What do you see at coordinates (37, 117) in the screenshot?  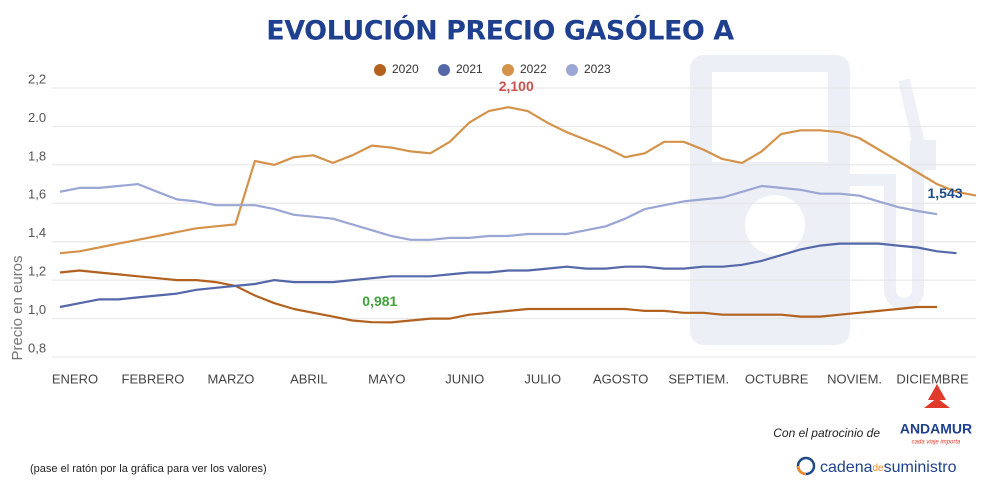 I see `y-tick-label: 2.0` at bounding box center [37, 117].